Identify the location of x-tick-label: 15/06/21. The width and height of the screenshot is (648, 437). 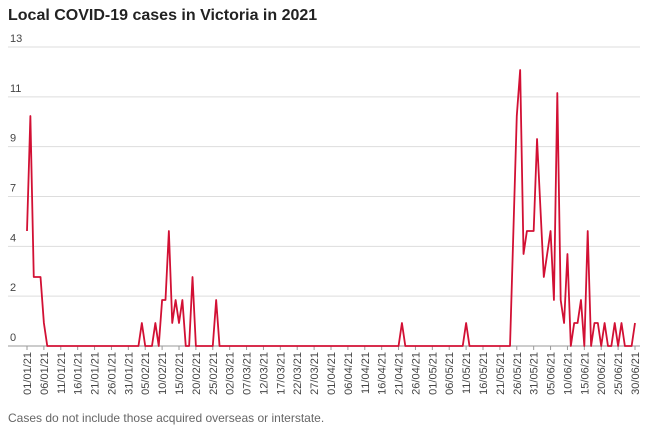
(585, 373).